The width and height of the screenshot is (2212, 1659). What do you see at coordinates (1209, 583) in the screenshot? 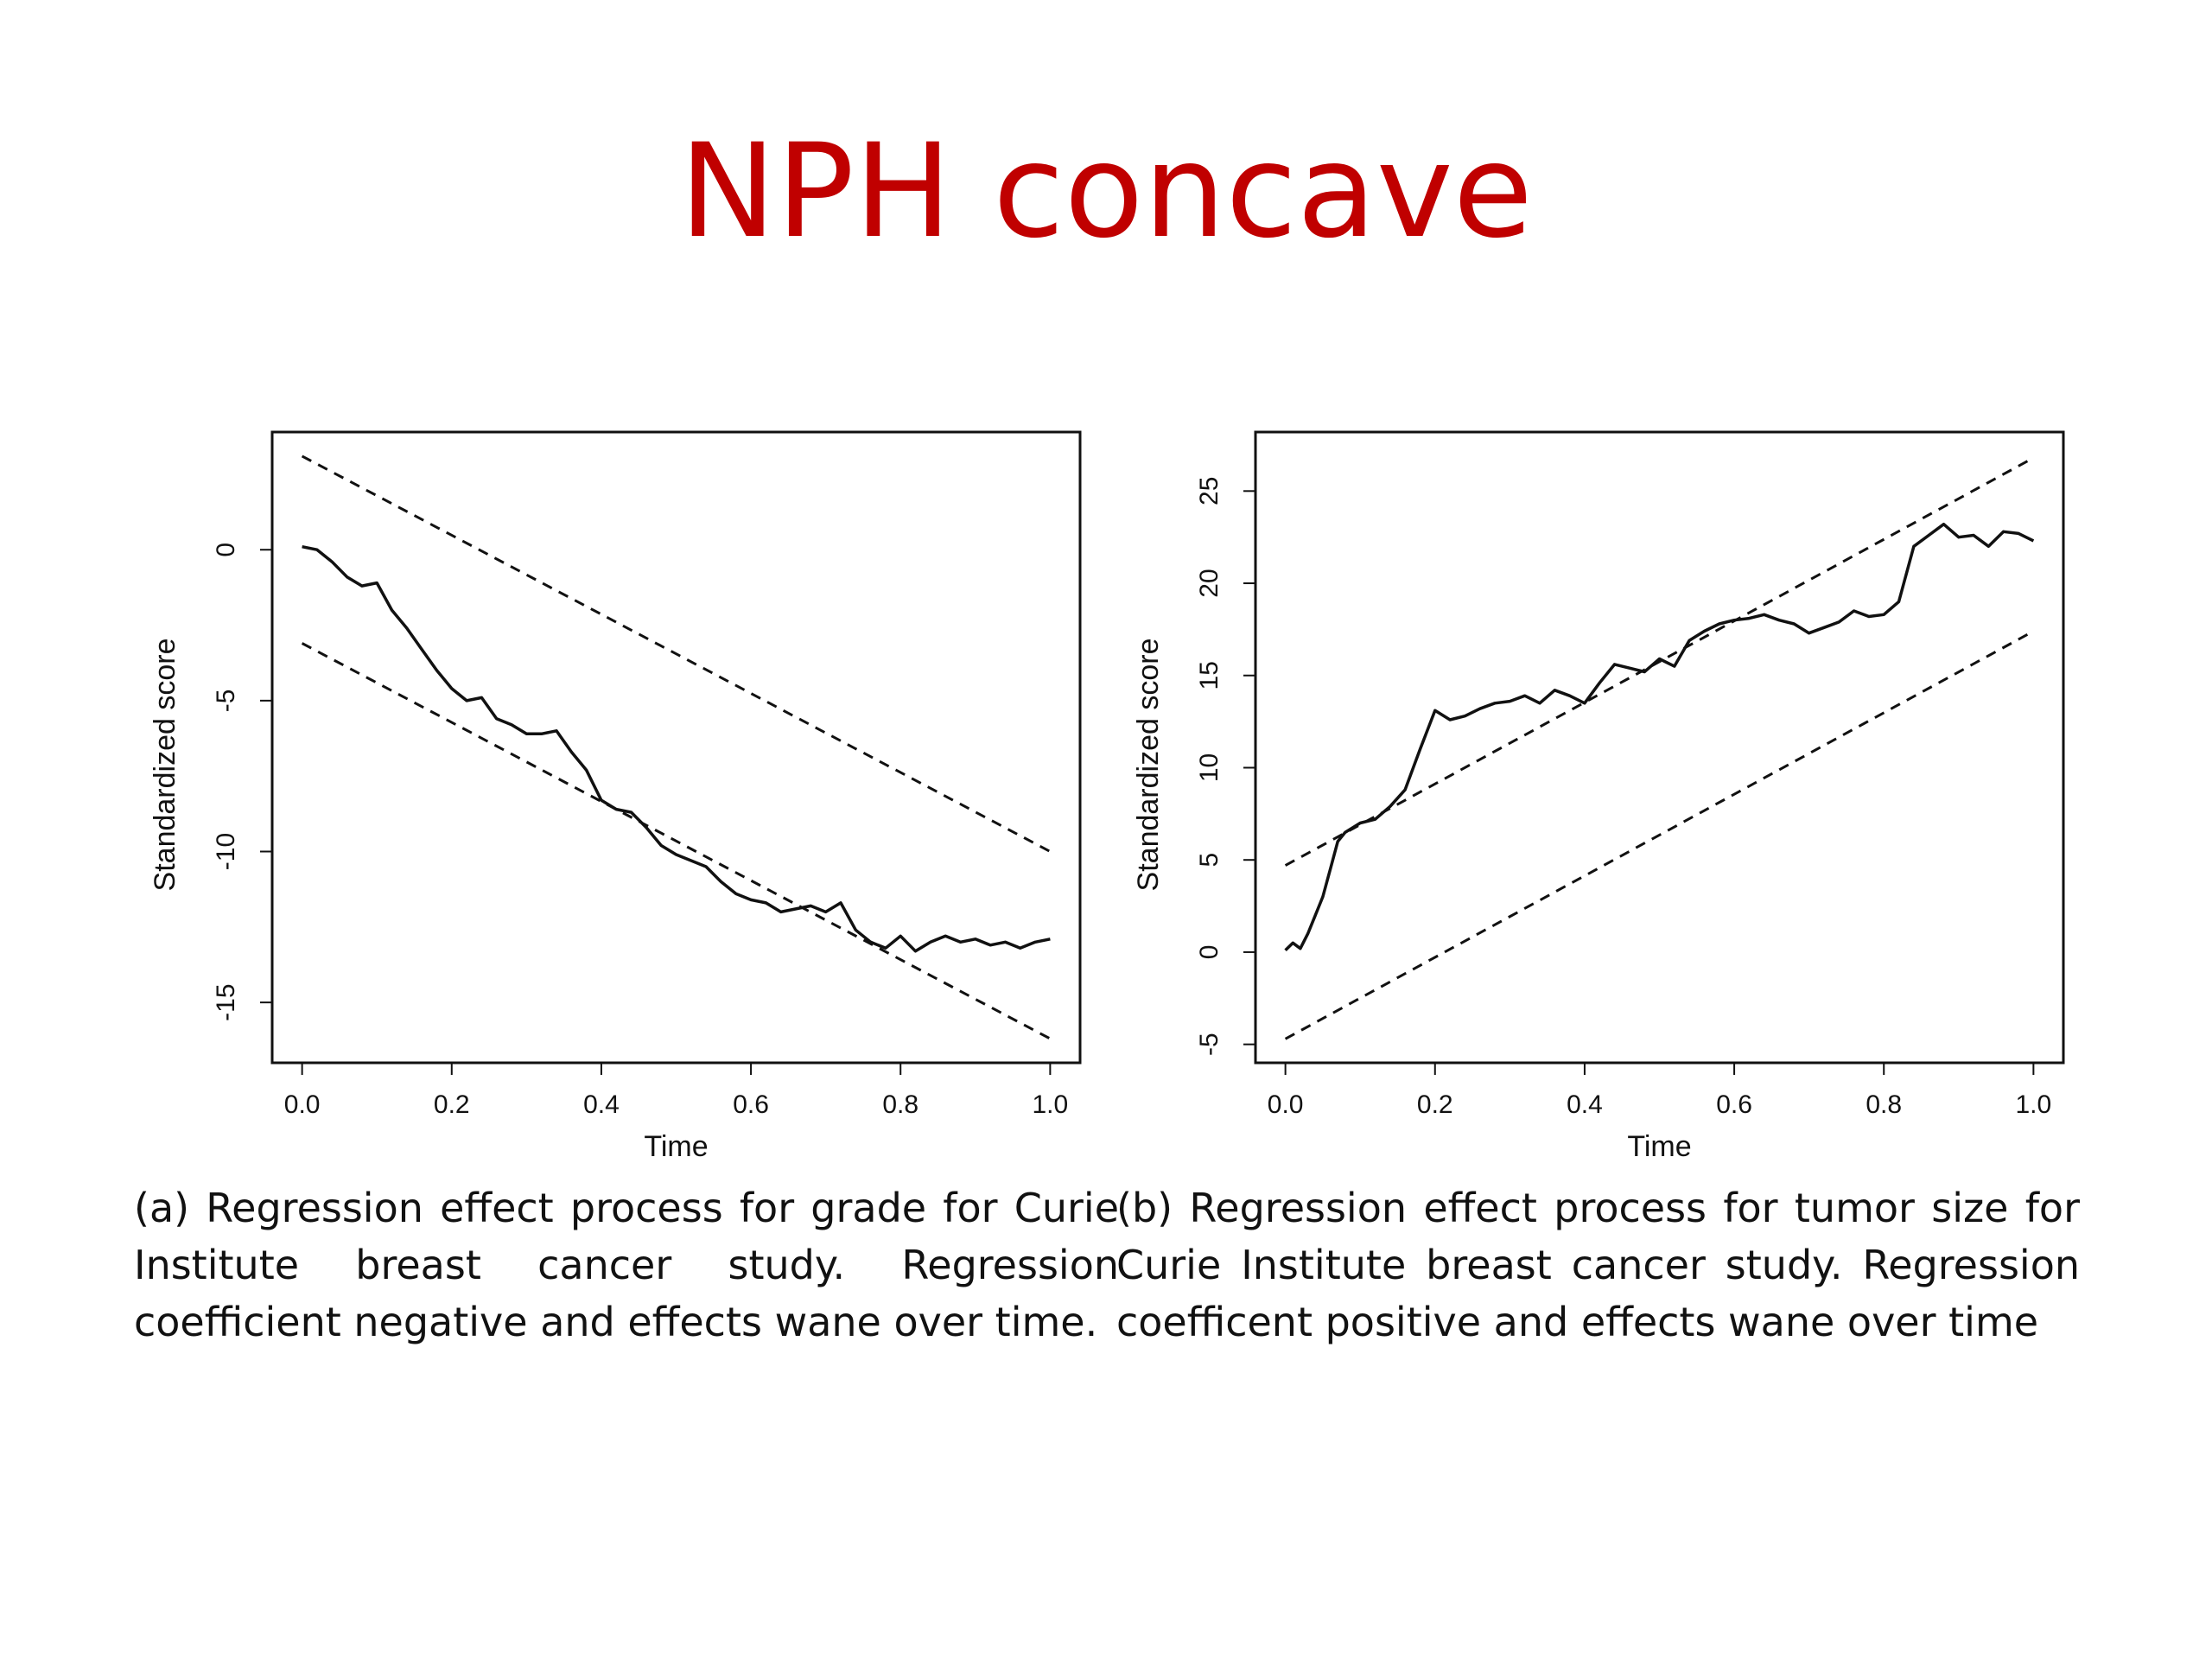
I see `y-tick-label: 20` at bounding box center [1209, 583].